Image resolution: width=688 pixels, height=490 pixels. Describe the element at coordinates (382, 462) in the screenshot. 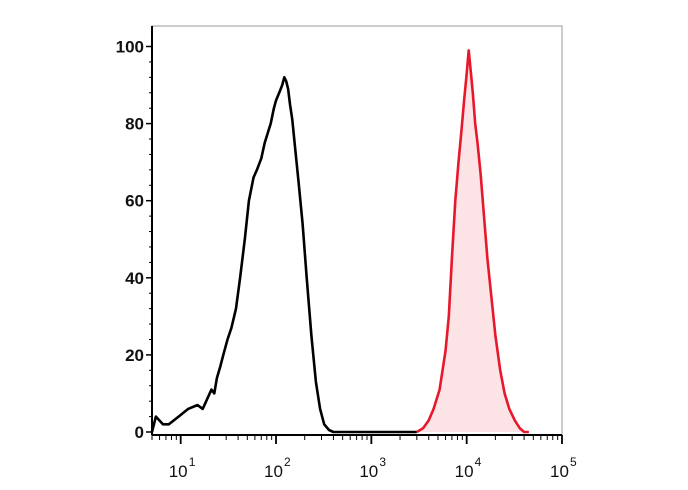

I see `x-tick-exponent: 3` at that location.